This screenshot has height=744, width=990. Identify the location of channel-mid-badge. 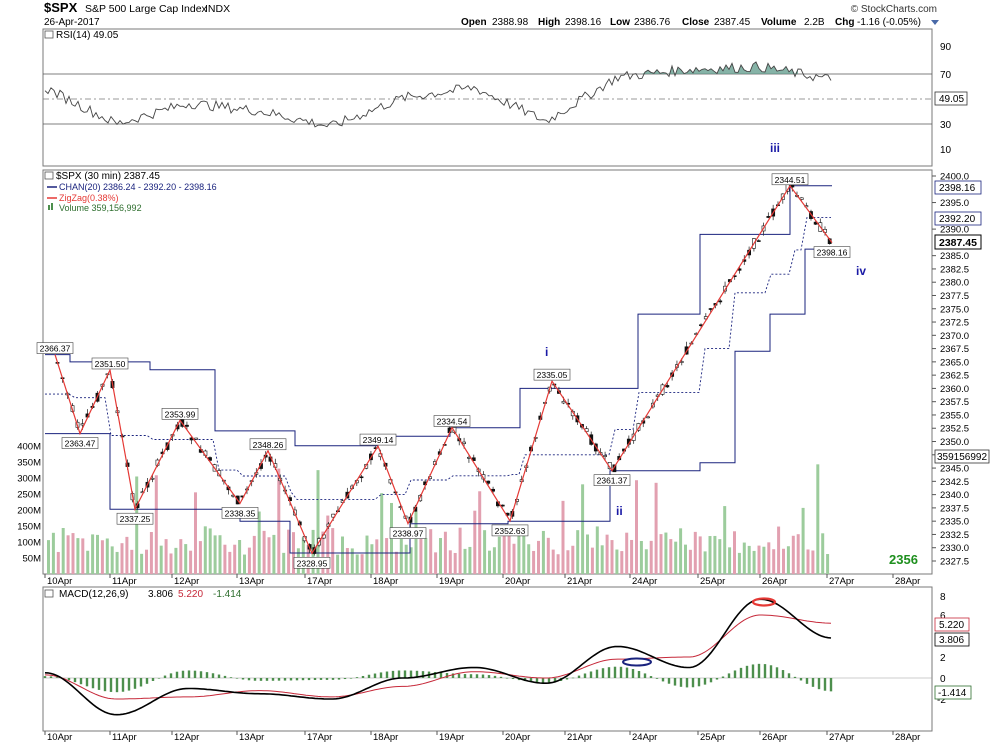
(958, 218).